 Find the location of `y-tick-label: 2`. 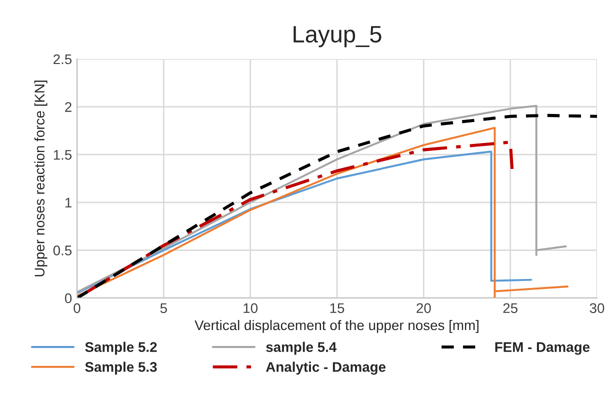

y-tick-label: 2 is located at coordinates (68, 107).